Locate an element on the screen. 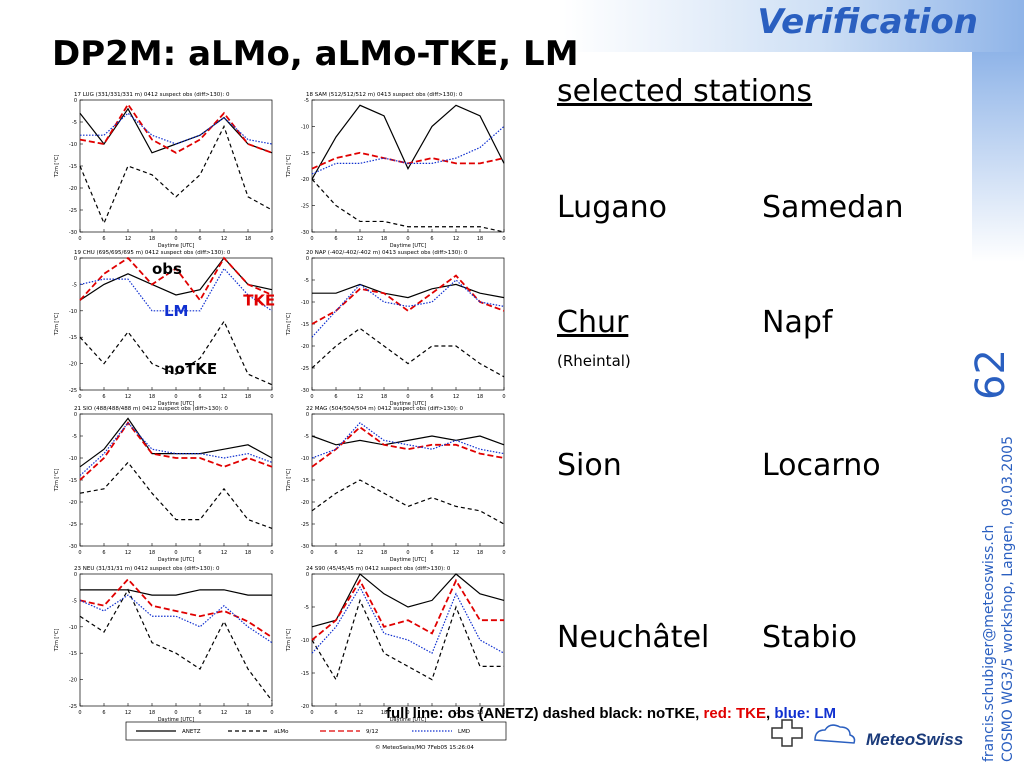  caption-part: , is located at coordinates (770, 713).